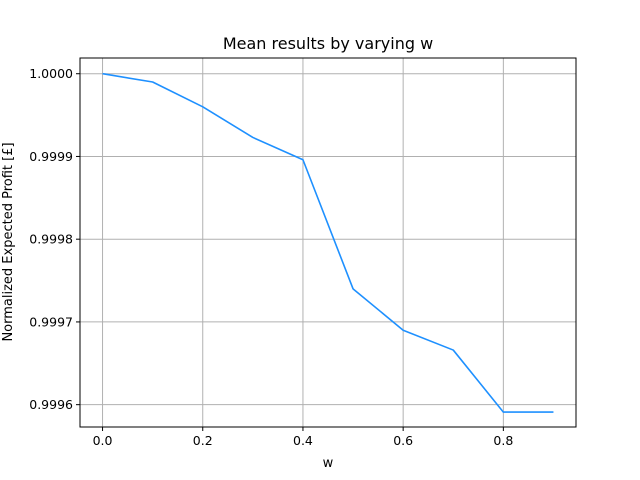 Image resolution: width=640 pixels, height=480 pixels. Describe the element at coordinates (51, 156) in the screenshot. I see `y-tick-label: 0.9999` at that location.